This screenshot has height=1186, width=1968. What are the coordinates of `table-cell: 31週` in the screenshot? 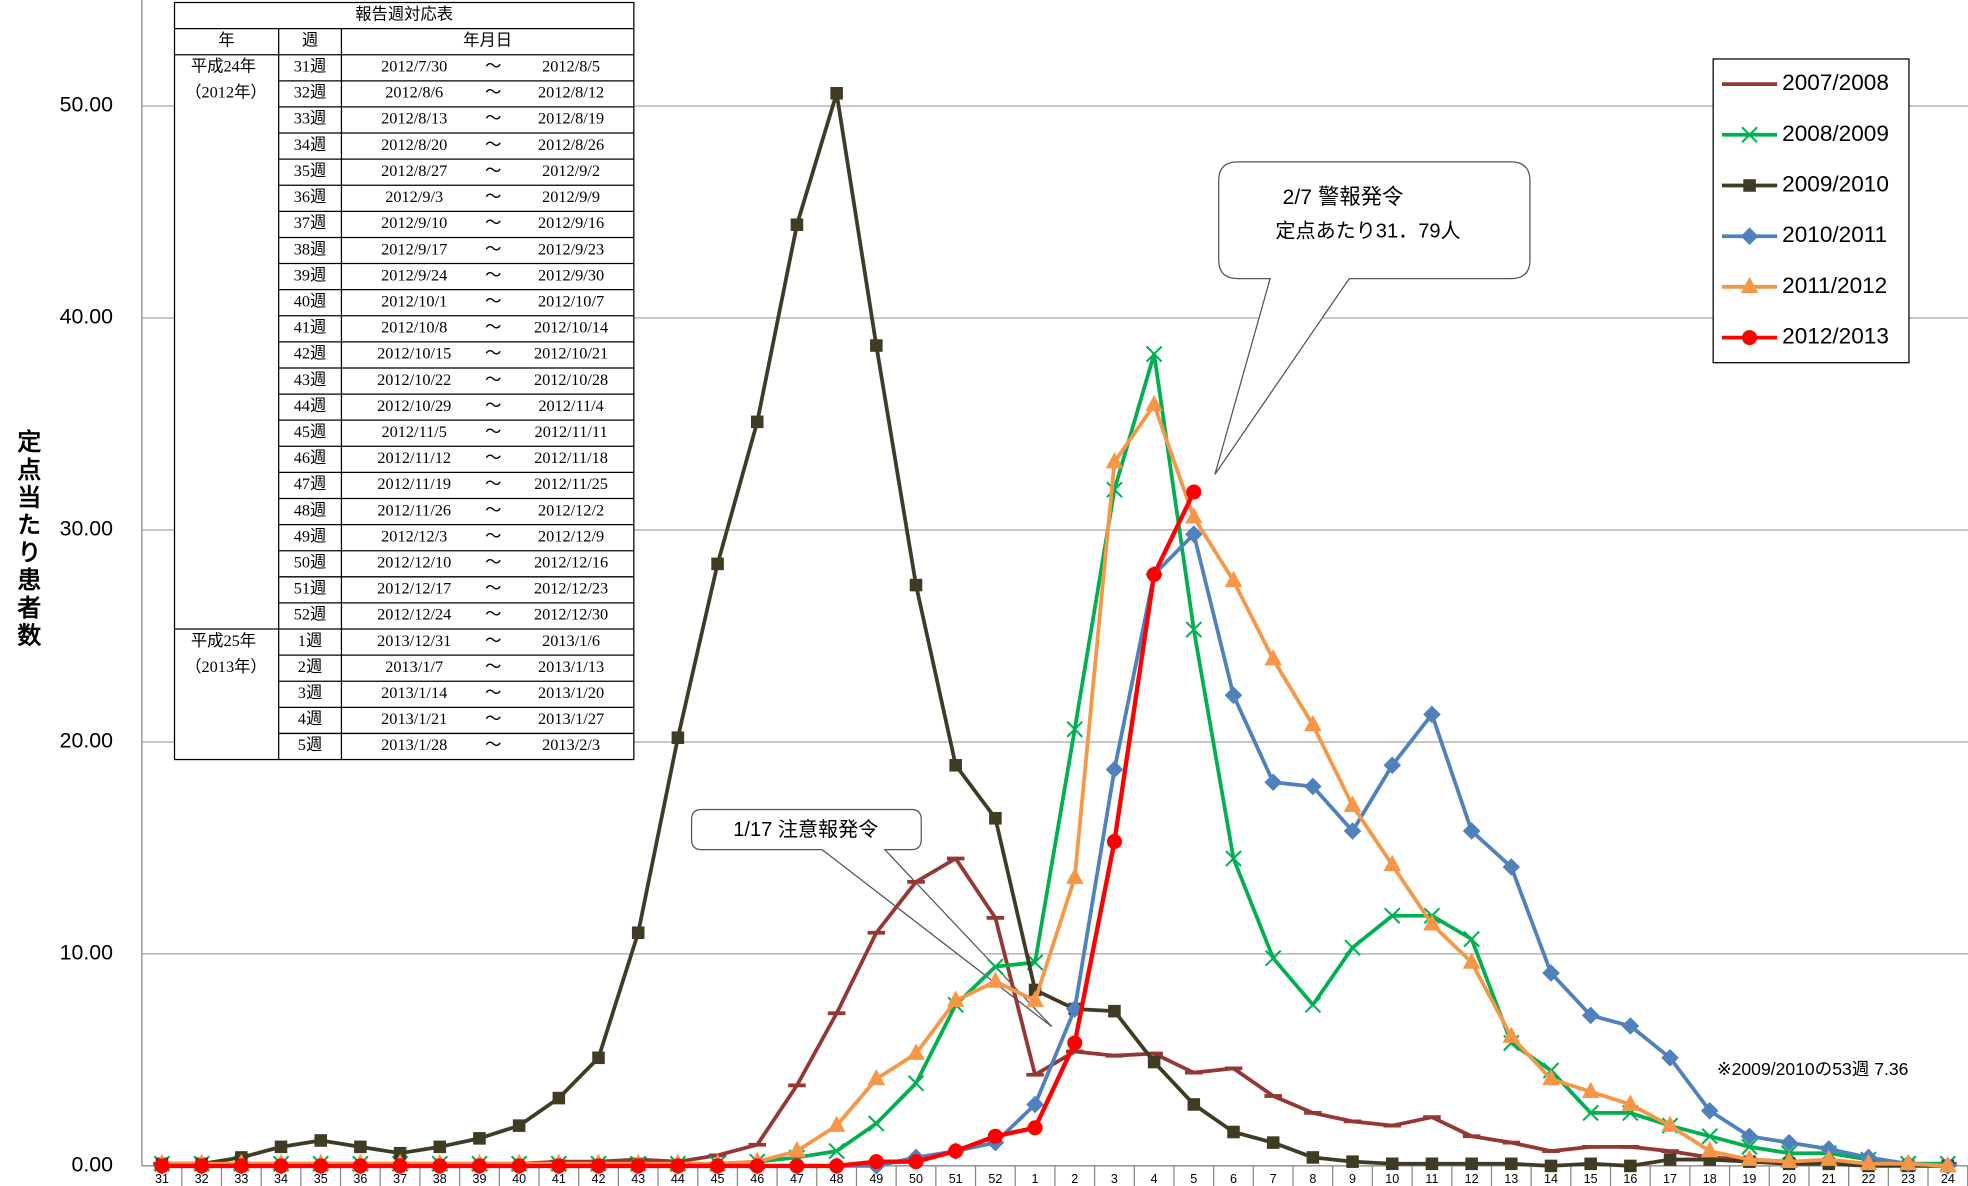 It's located at (310, 66).